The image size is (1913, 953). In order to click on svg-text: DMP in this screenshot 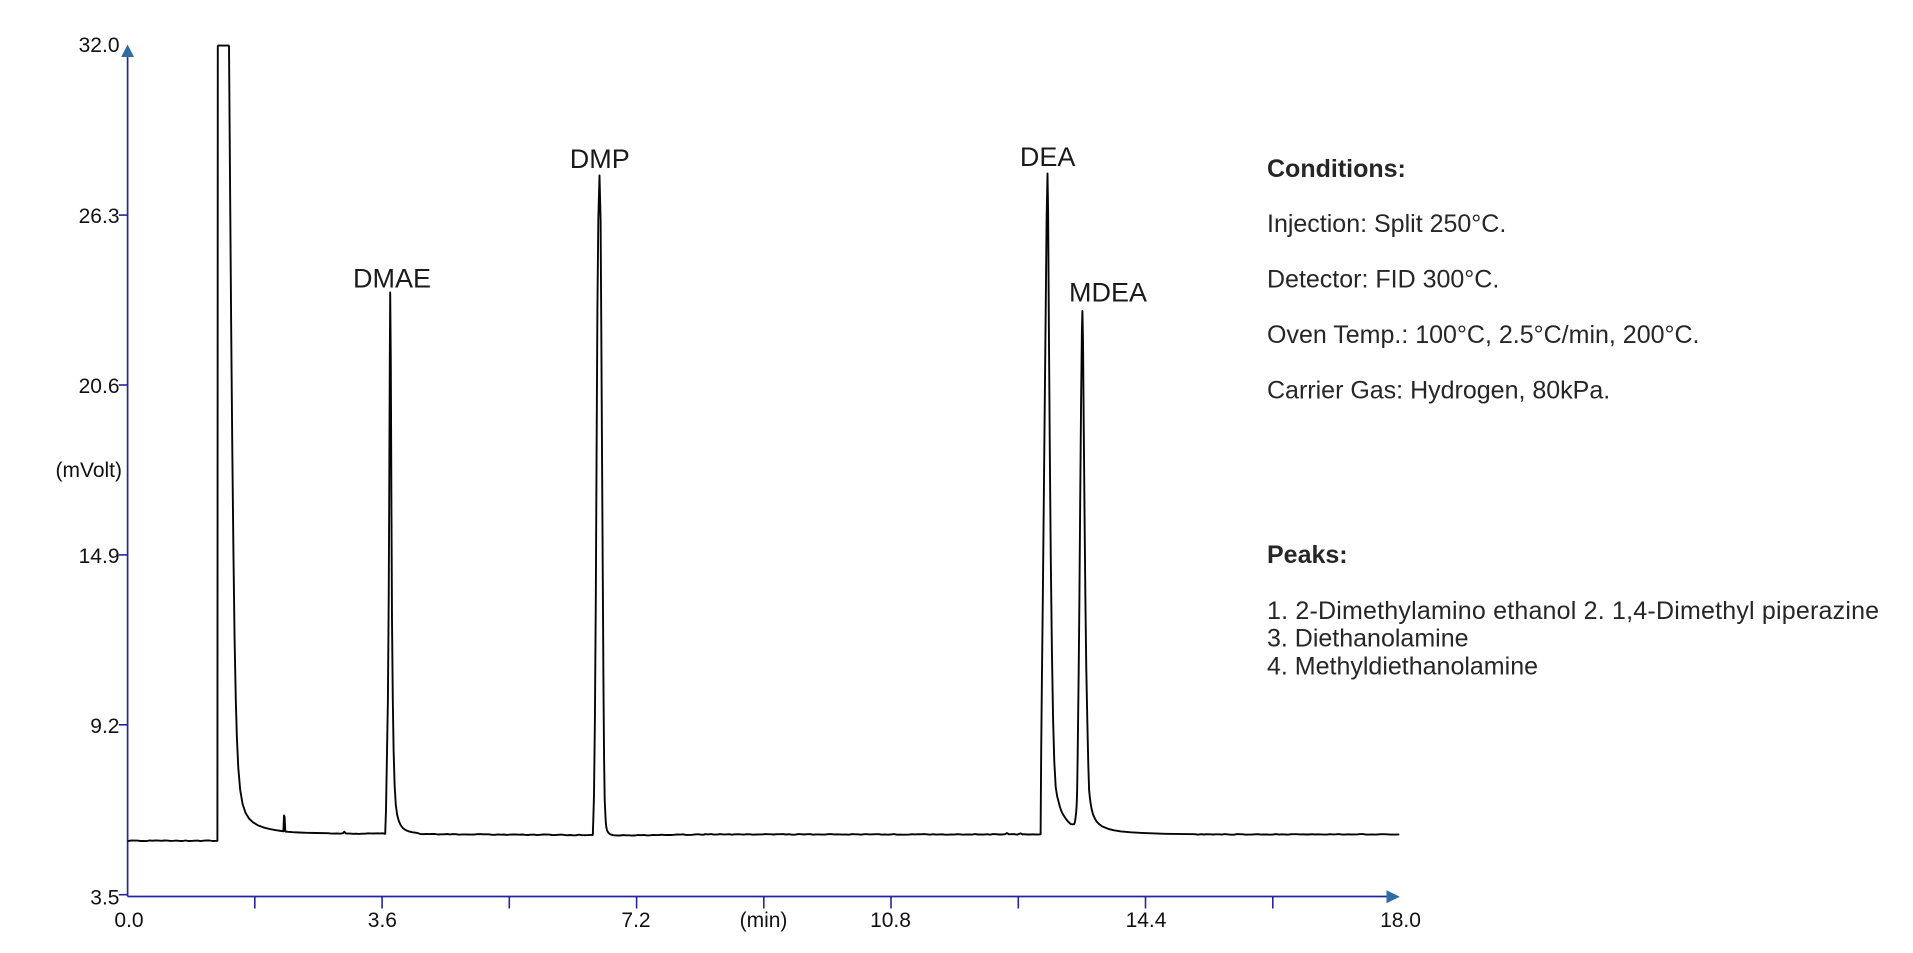, I will do `click(600, 159)`.